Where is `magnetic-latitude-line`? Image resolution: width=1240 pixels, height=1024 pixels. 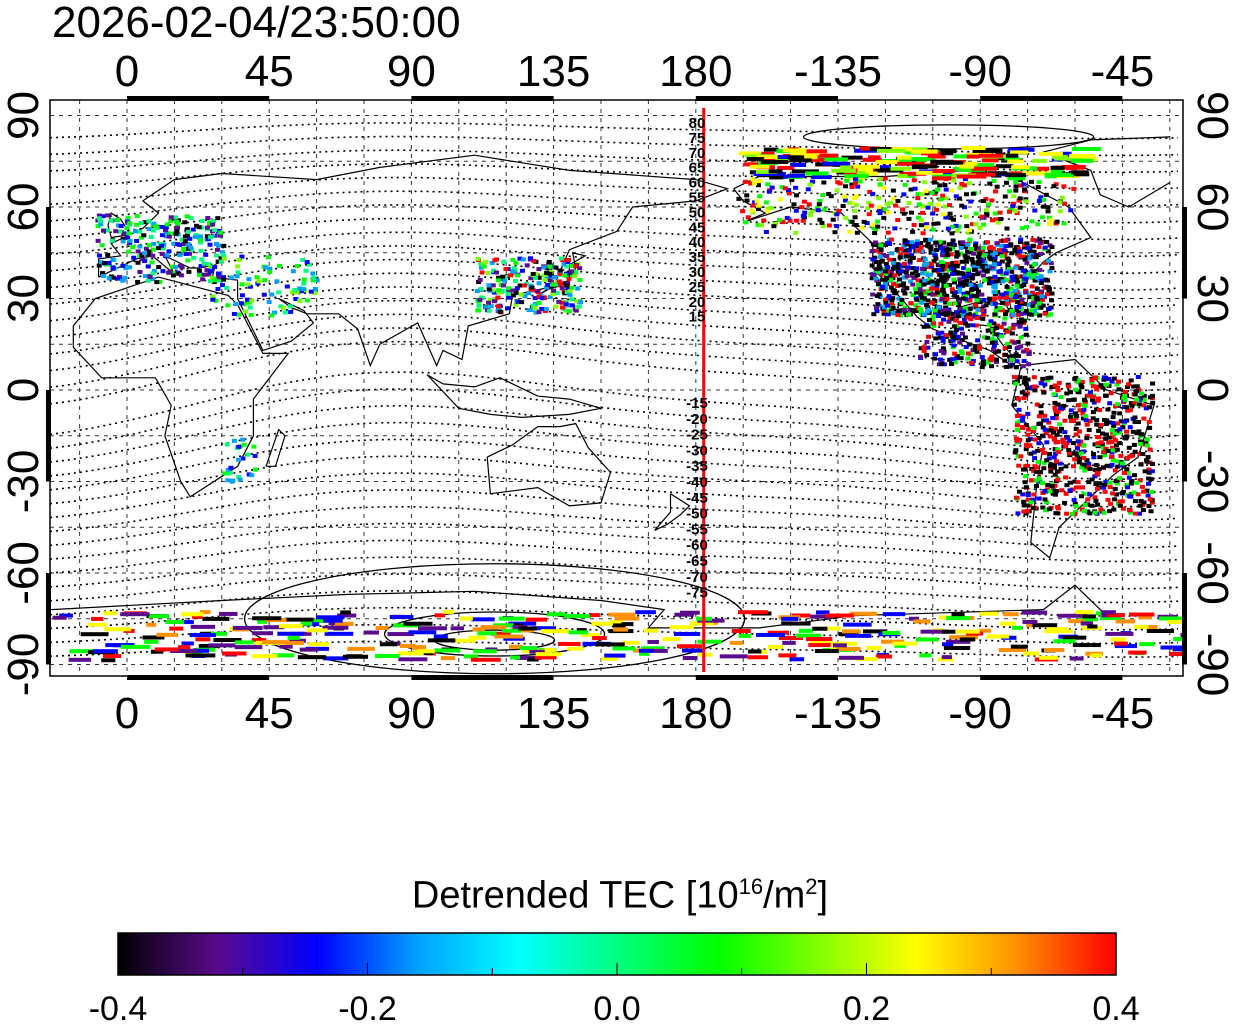 magnetic-latitude-line is located at coordinates (614, 207).